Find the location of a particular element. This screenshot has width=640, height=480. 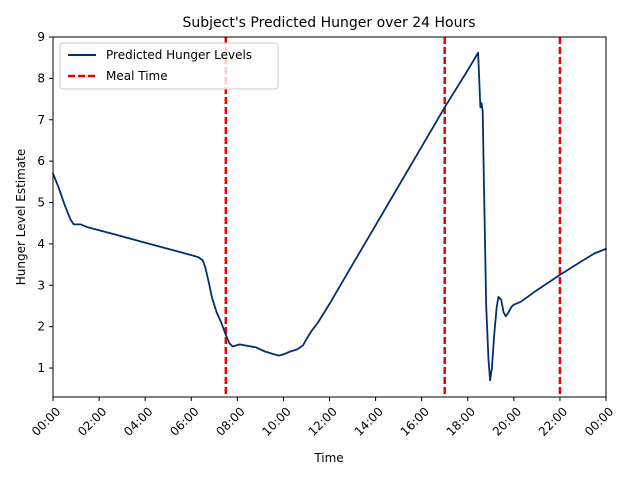

legend-label-hunger: Predicted Hunger Levels is located at coordinates (179, 55).